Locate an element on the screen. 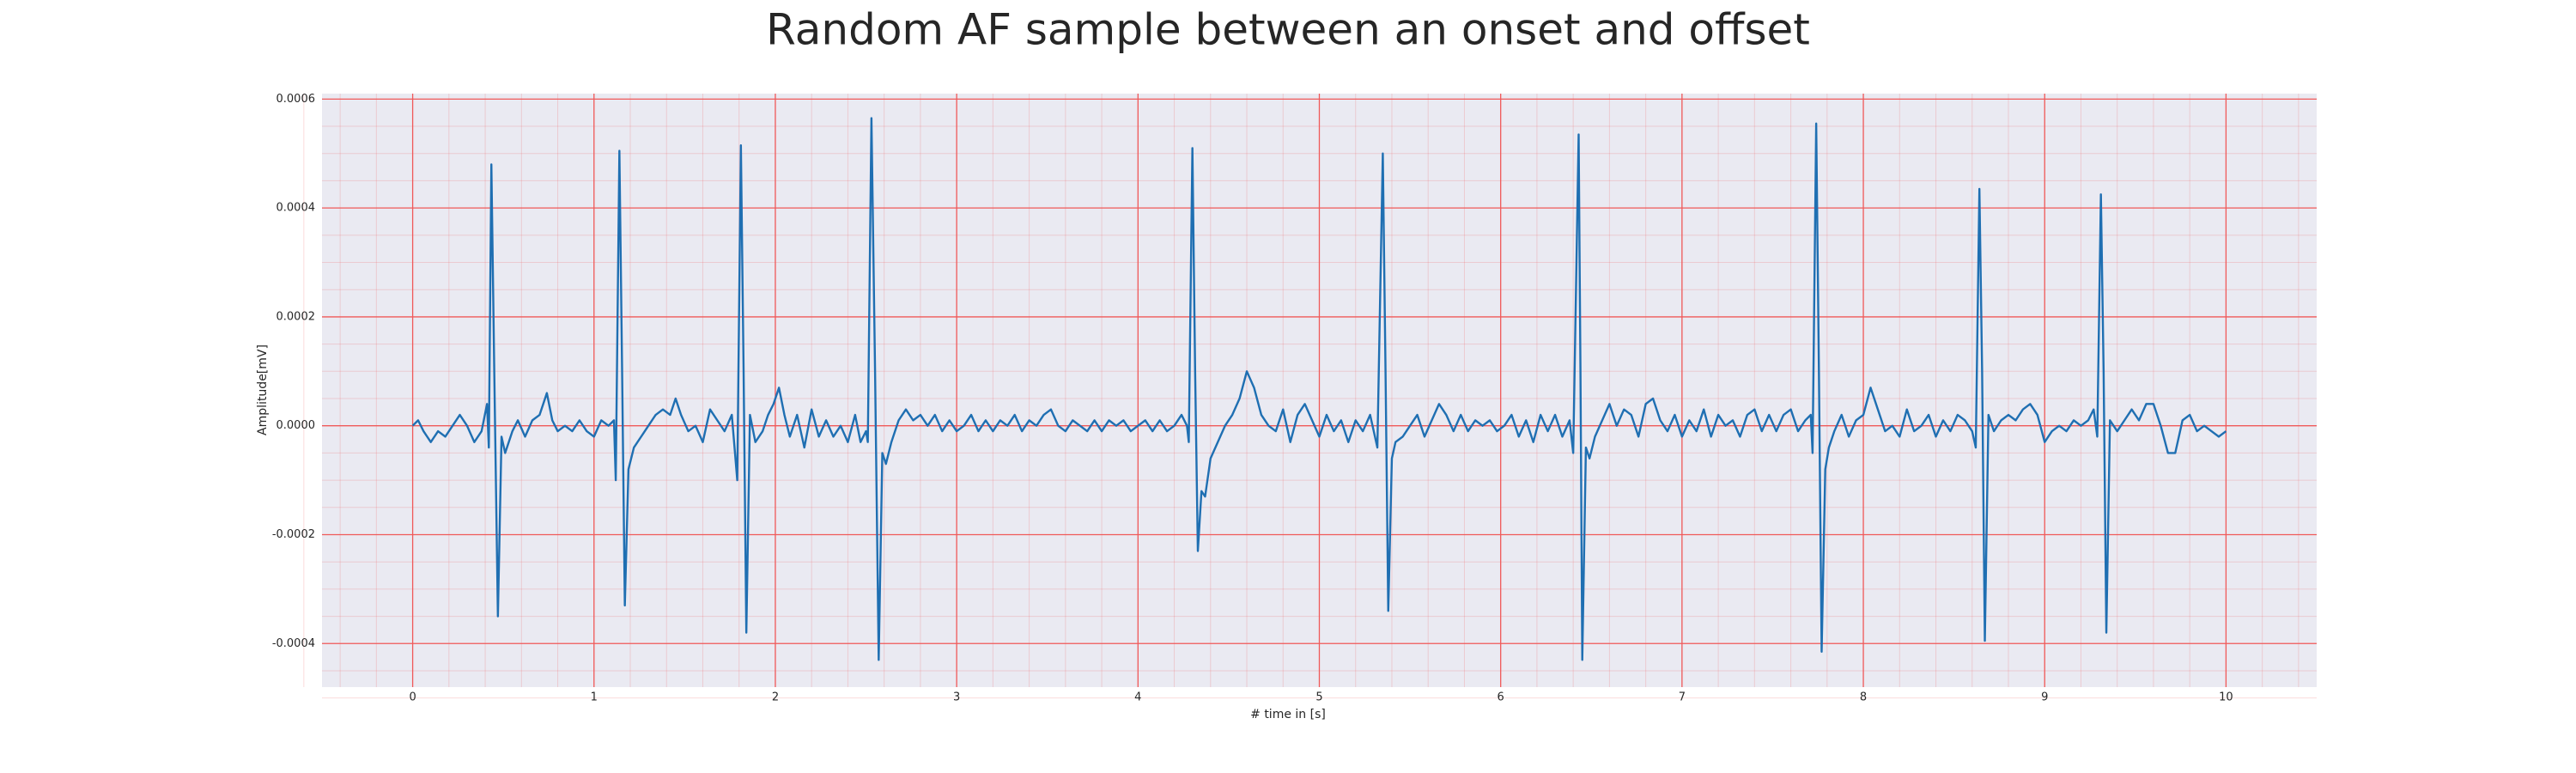 Image resolution: width=2576 pixels, height=773 pixels. y-tick-label: -0.0002 is located at coordinates (293, 534).